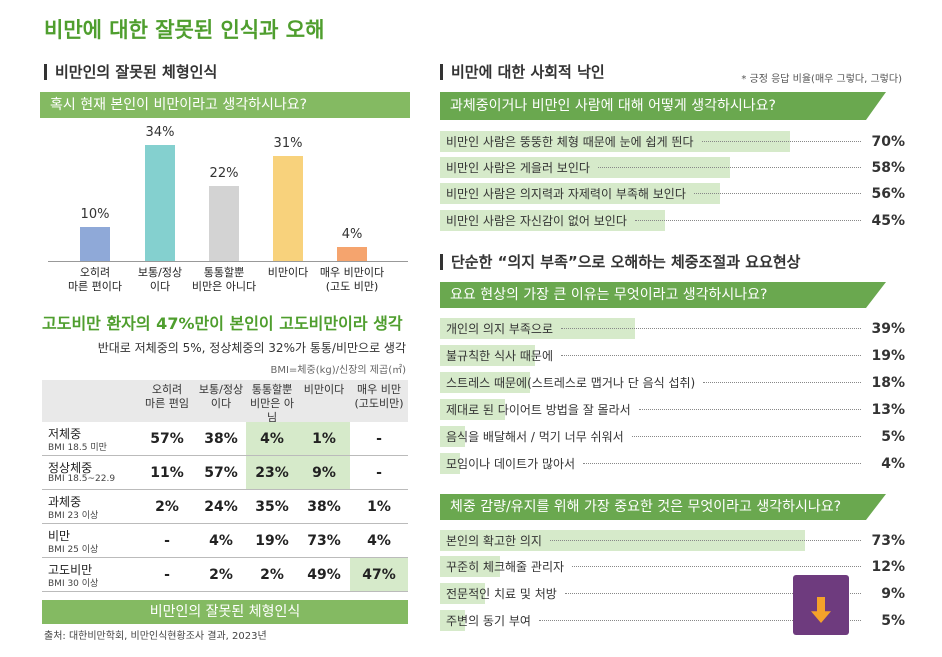 This screenshot has height=657, width=942. I want to click on row-label: 저체중, so click(65, 434).